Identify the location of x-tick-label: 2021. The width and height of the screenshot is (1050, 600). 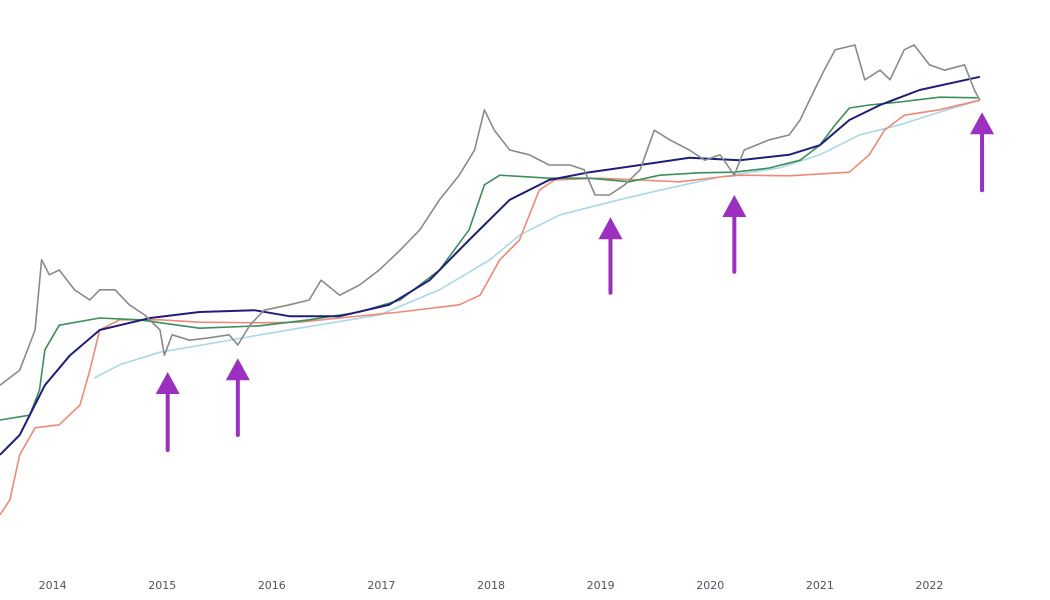
(820, 585).